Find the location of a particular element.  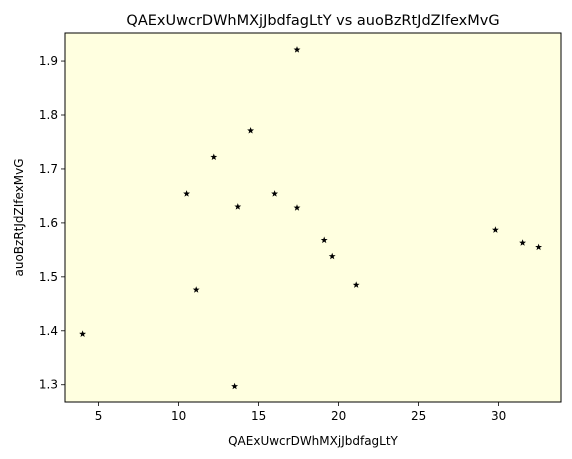

y-axis-title: auoBzRtJdZIfexMvG is located at coordinates (19, 217).